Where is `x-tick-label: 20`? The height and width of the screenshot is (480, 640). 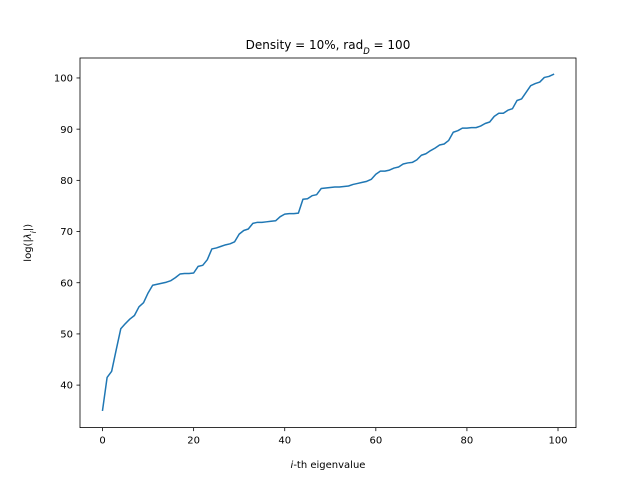 x-tick-label: 20 is located at coordinates (193, 441).